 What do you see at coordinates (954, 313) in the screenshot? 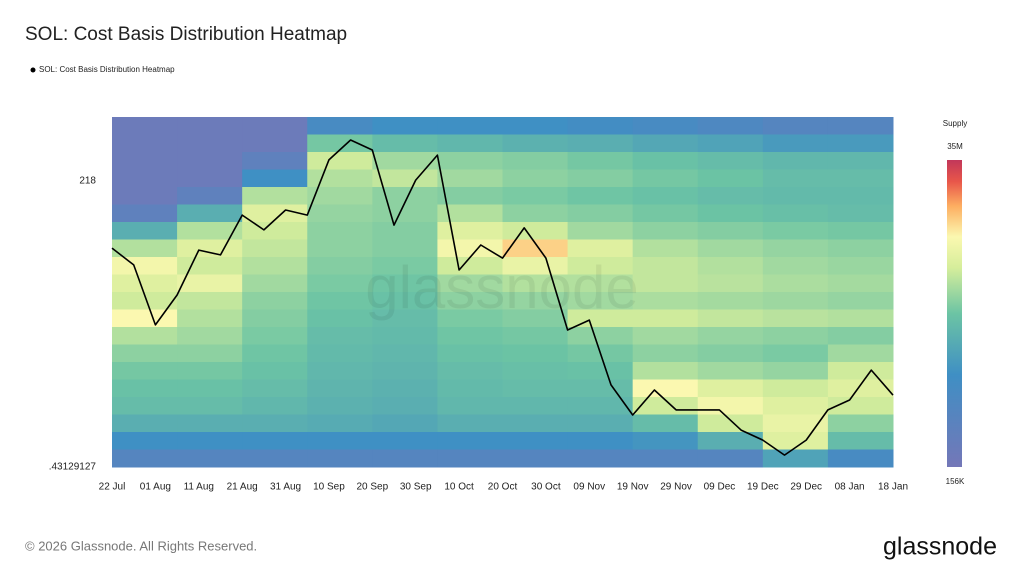
I see `colorbar` at bounding box center [954, 313].